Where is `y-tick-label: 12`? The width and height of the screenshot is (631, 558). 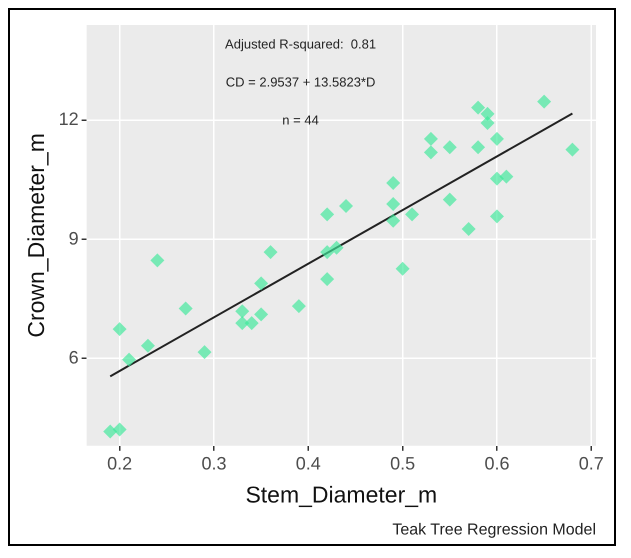
y-tick-label: 12 is located at coordinates (68, 119).